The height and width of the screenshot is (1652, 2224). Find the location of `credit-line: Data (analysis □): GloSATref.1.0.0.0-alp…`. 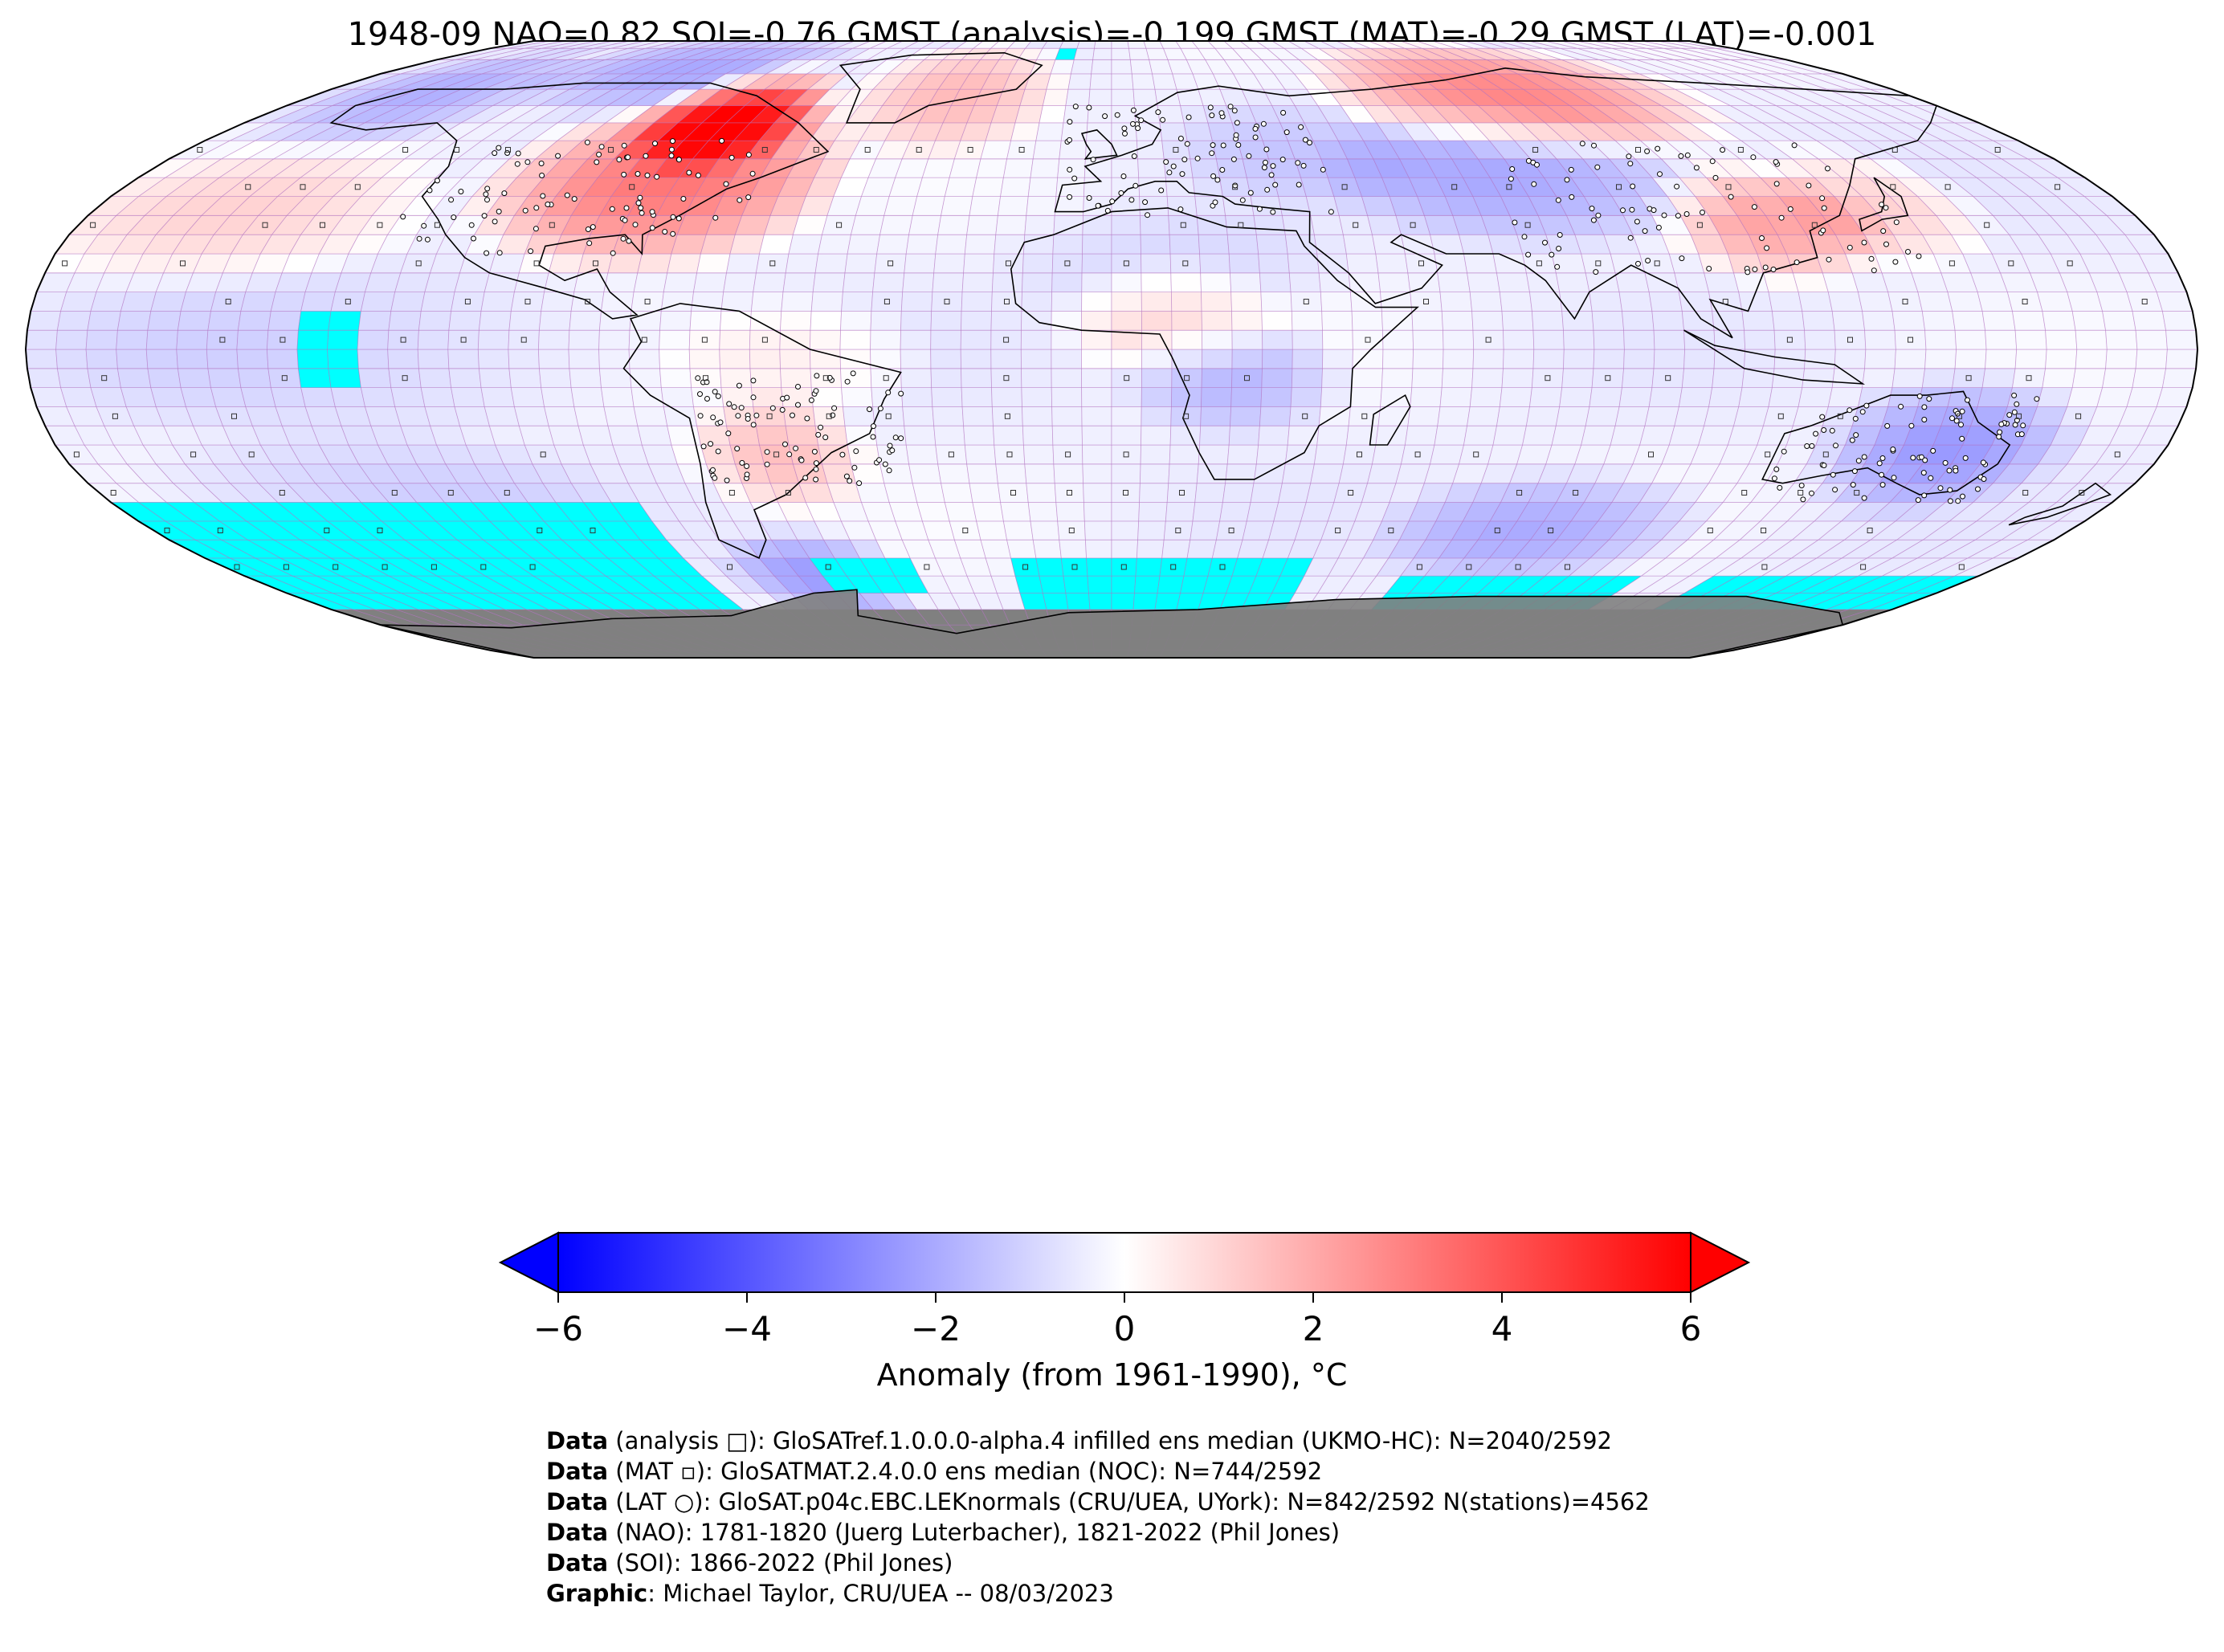

credit-line: Data (analysis □): GloSATref.1.0.0.0-alp… is located at coordinates (1079, 1440).